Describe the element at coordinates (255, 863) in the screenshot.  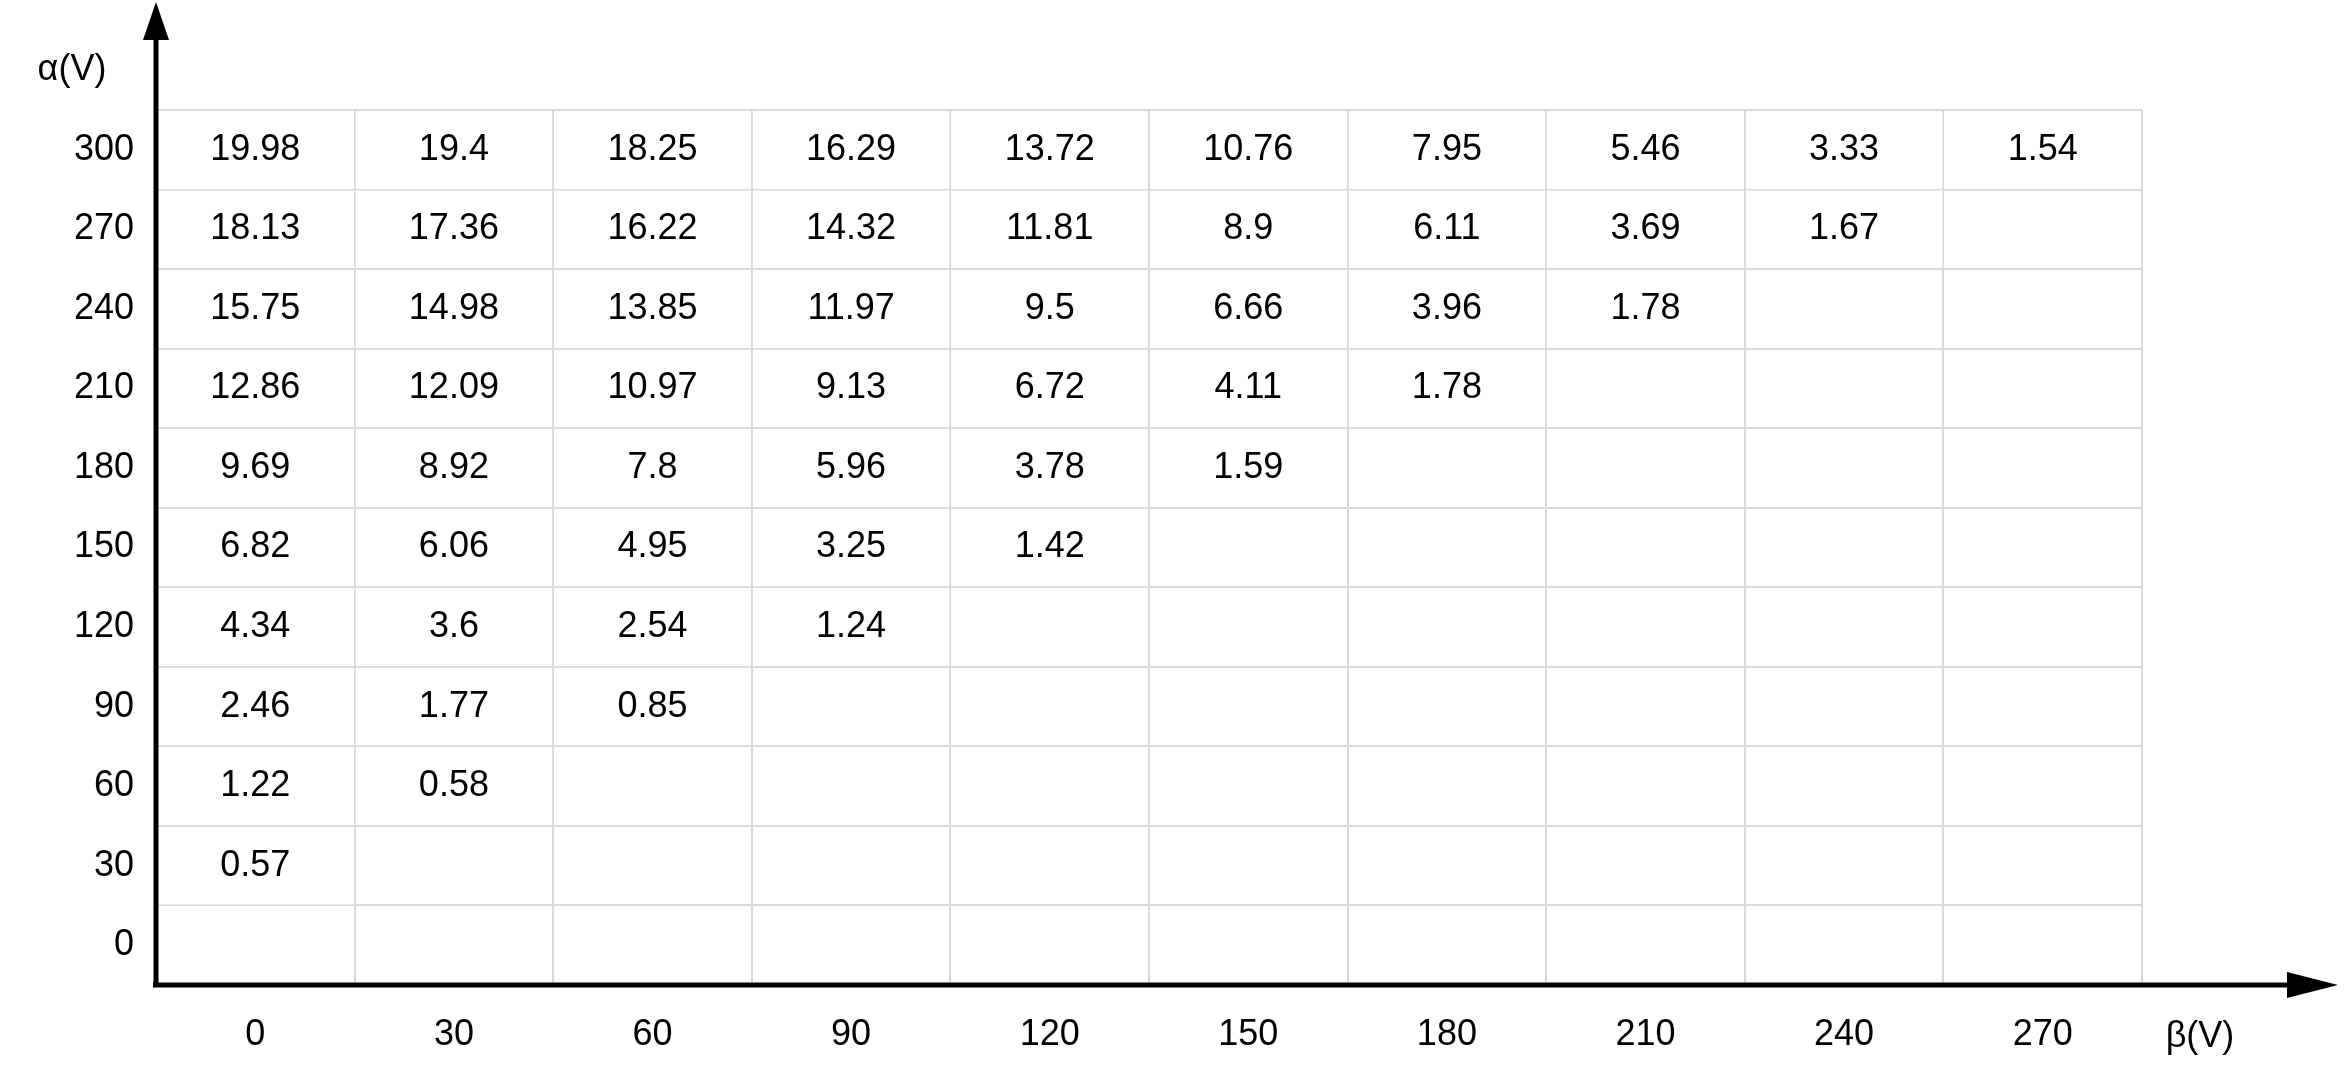
I see `data-label: 0.57` at that location.